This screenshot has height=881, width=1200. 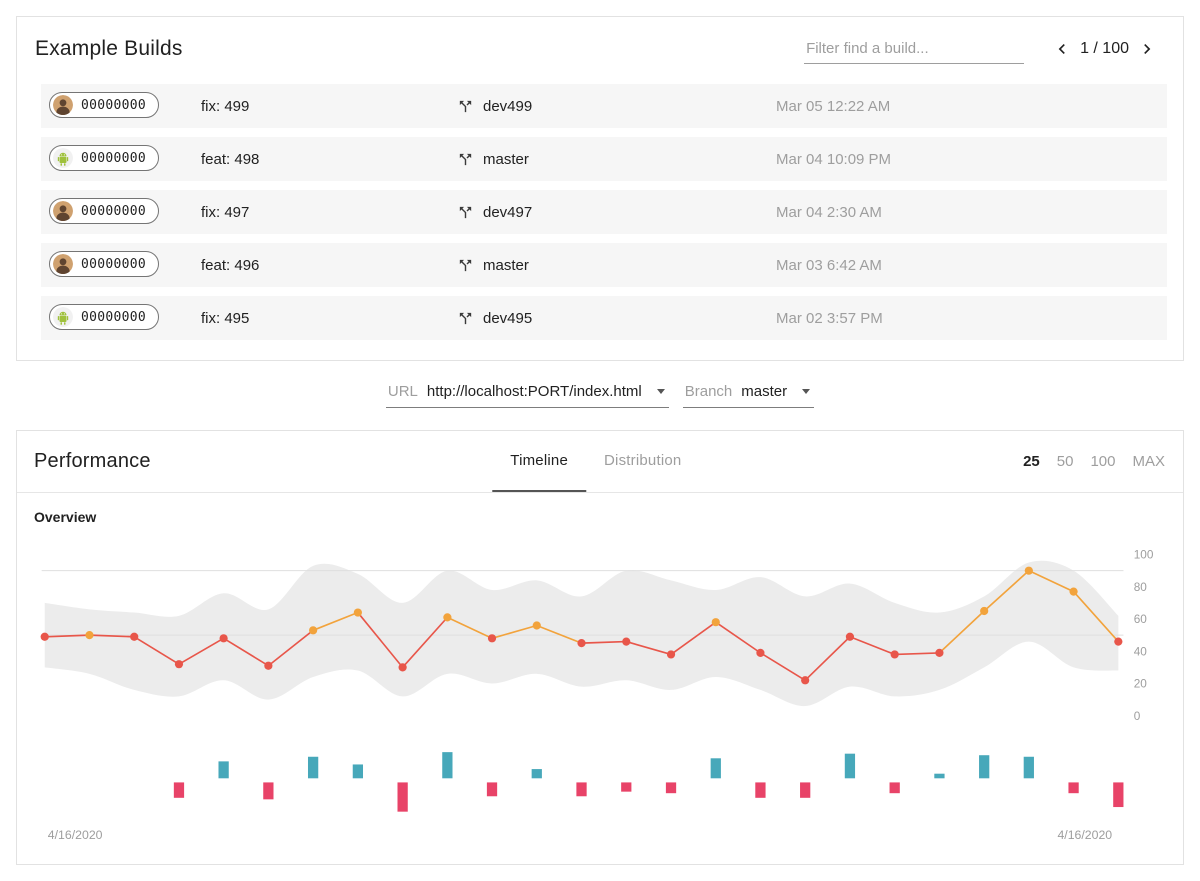 I want to click on caret-down-icon, so click(x=806, y=391).